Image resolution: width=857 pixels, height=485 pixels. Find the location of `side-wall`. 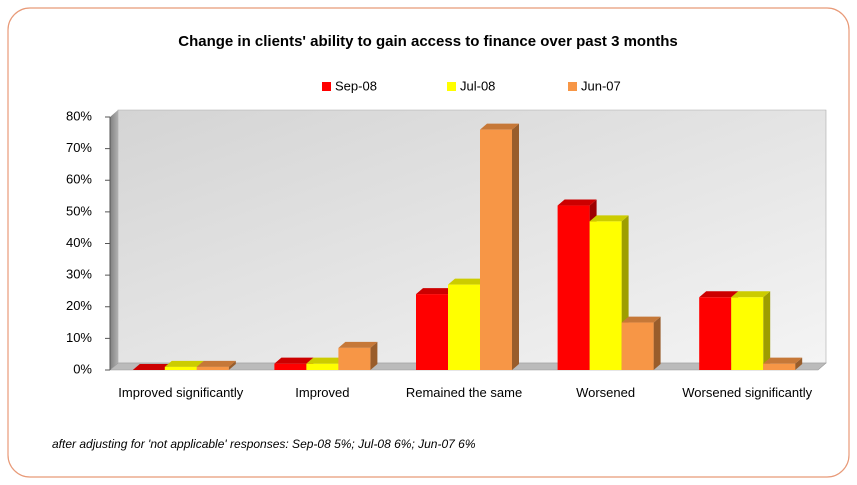

side-wall is located at coordinates (114, 240).